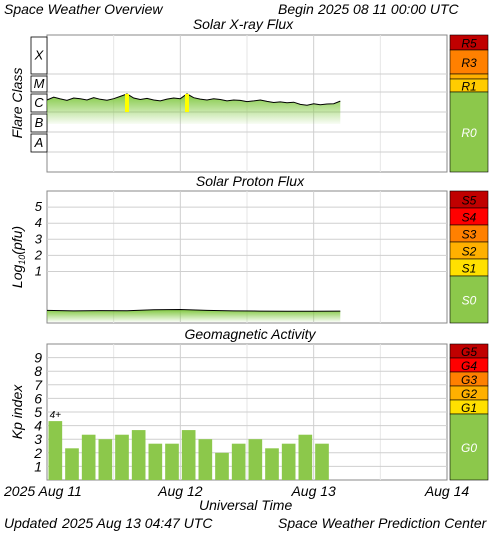  I want to click on xray-ytick-M: M, so click(39, 83).